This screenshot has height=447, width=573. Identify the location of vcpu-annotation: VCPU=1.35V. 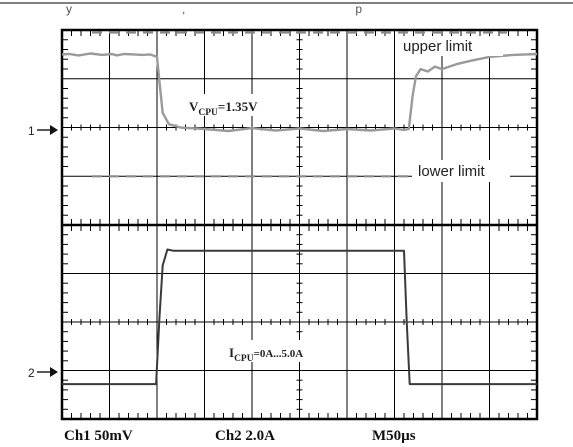
(229, 106).